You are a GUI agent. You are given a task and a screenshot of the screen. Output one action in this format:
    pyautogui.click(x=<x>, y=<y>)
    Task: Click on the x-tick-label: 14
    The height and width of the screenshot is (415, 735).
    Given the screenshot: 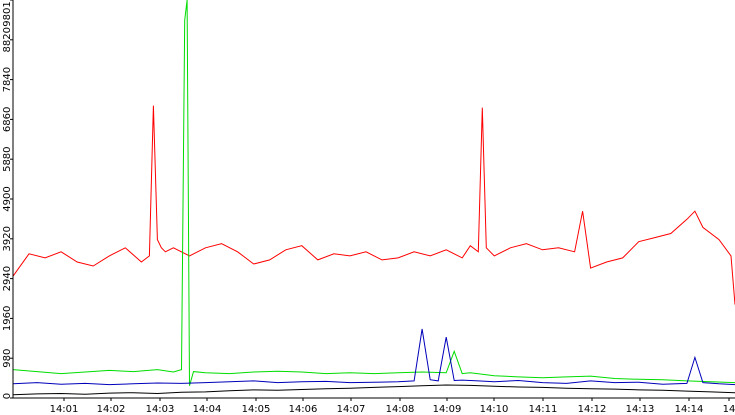 What is the action you would take?
    pyautogui.click(x=729, y=409)
    